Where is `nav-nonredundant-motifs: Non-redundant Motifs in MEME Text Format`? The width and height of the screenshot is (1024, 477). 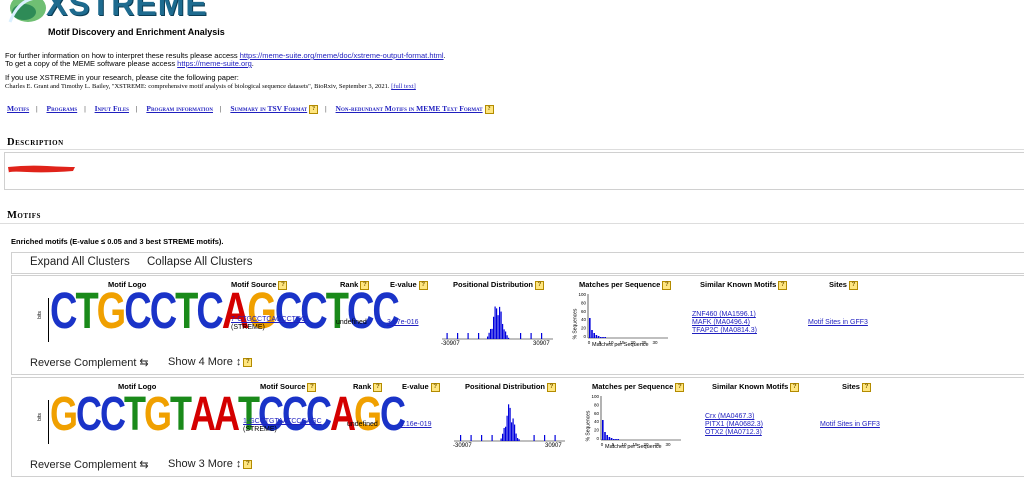
nav-nonredundant-motifs: Non-redundant Motifs in MEME Text Format is located at coordinates (409, 108).